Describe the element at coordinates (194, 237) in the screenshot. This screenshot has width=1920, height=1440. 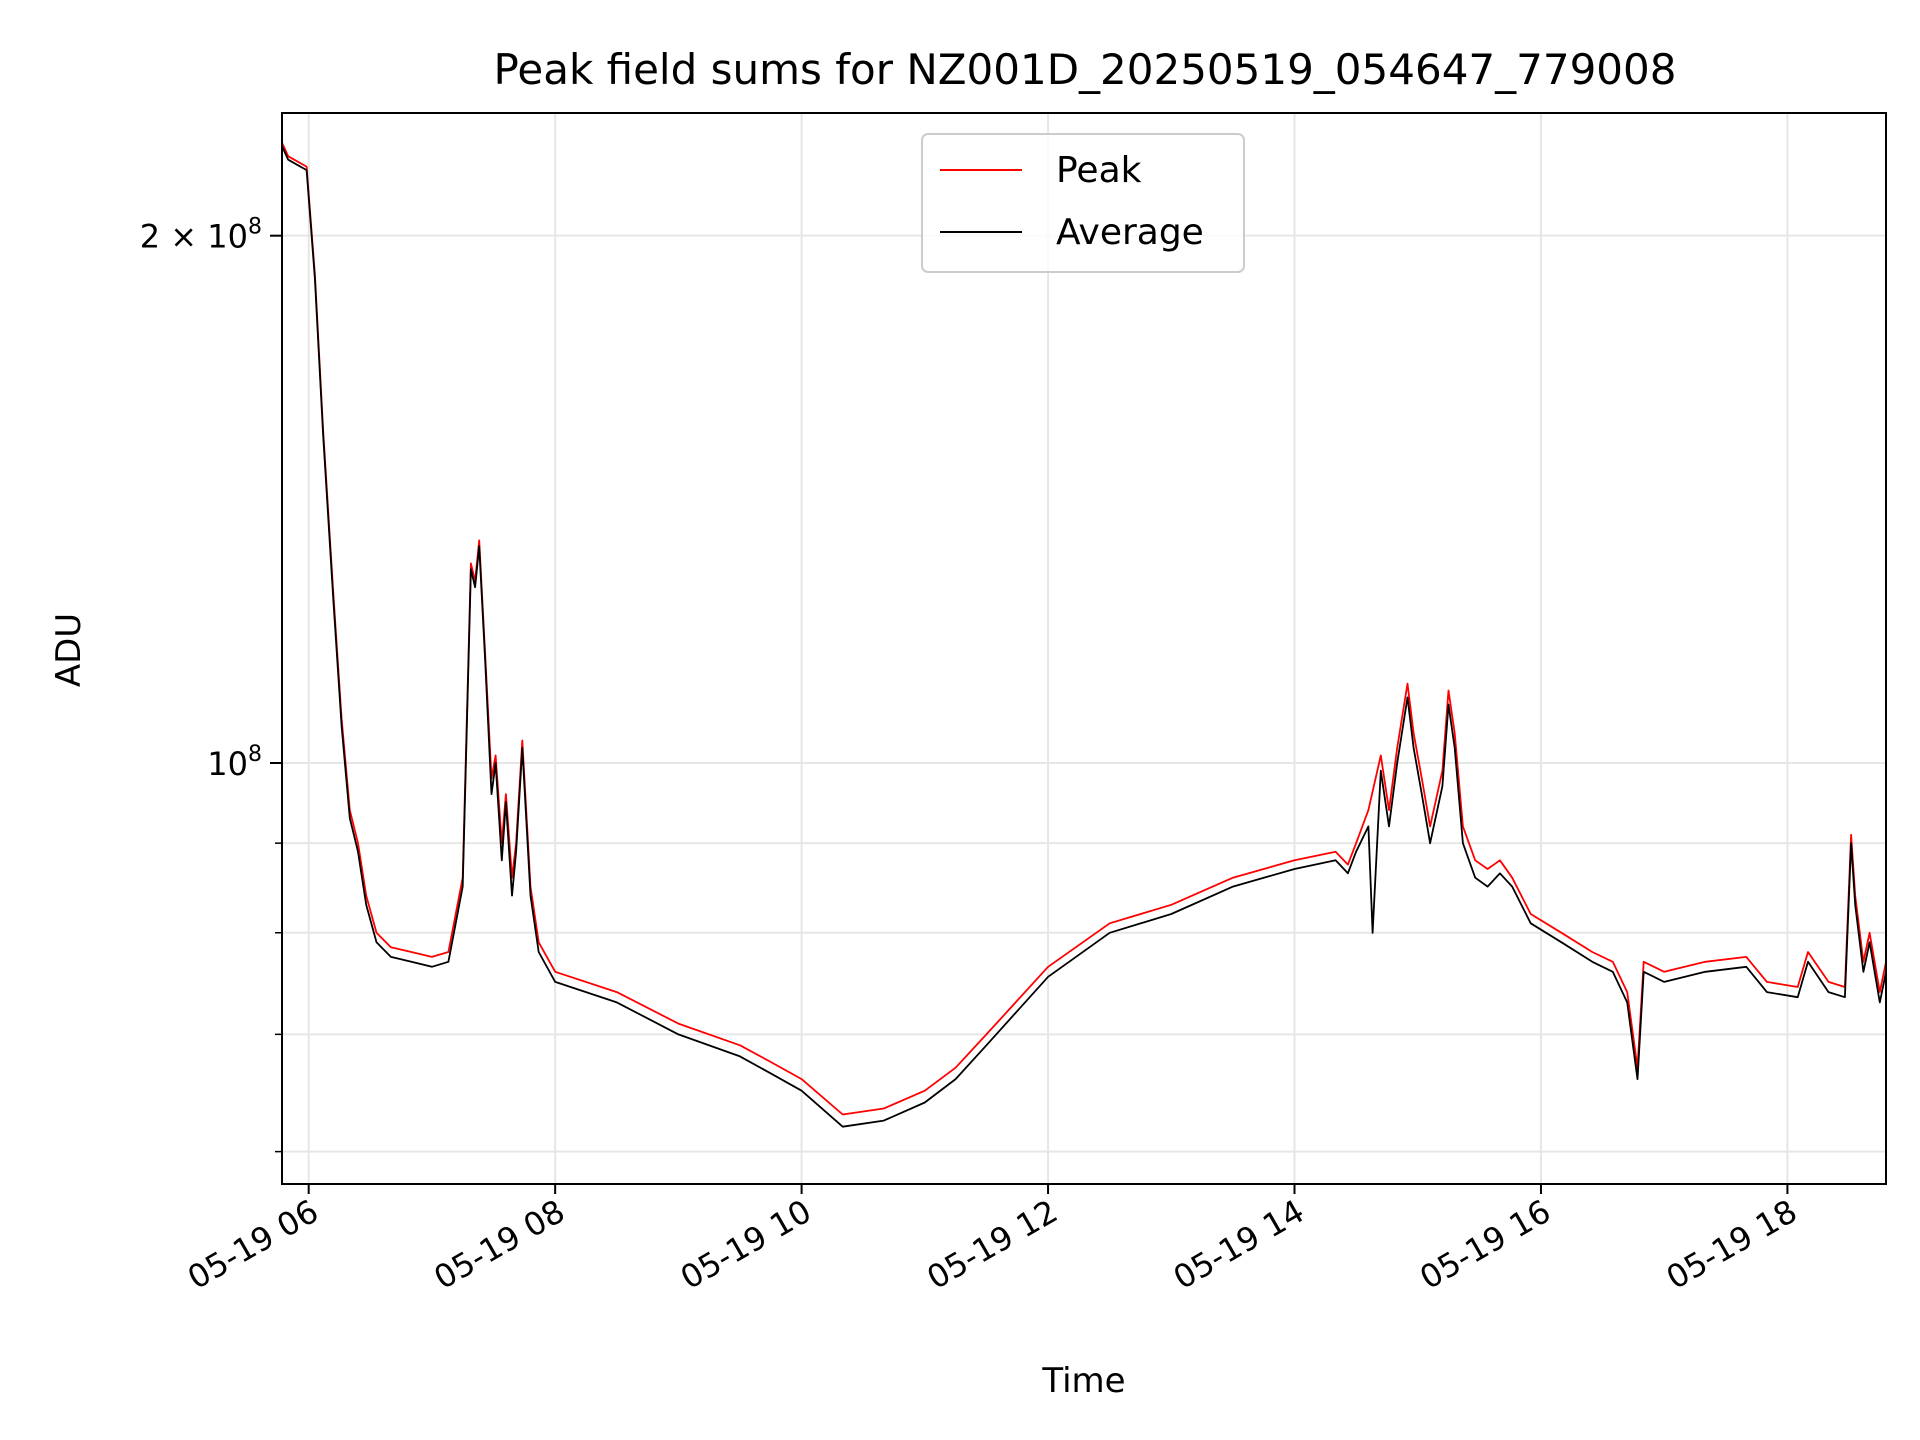
I see `y-tick-label-base: 2 × 10` at that location.